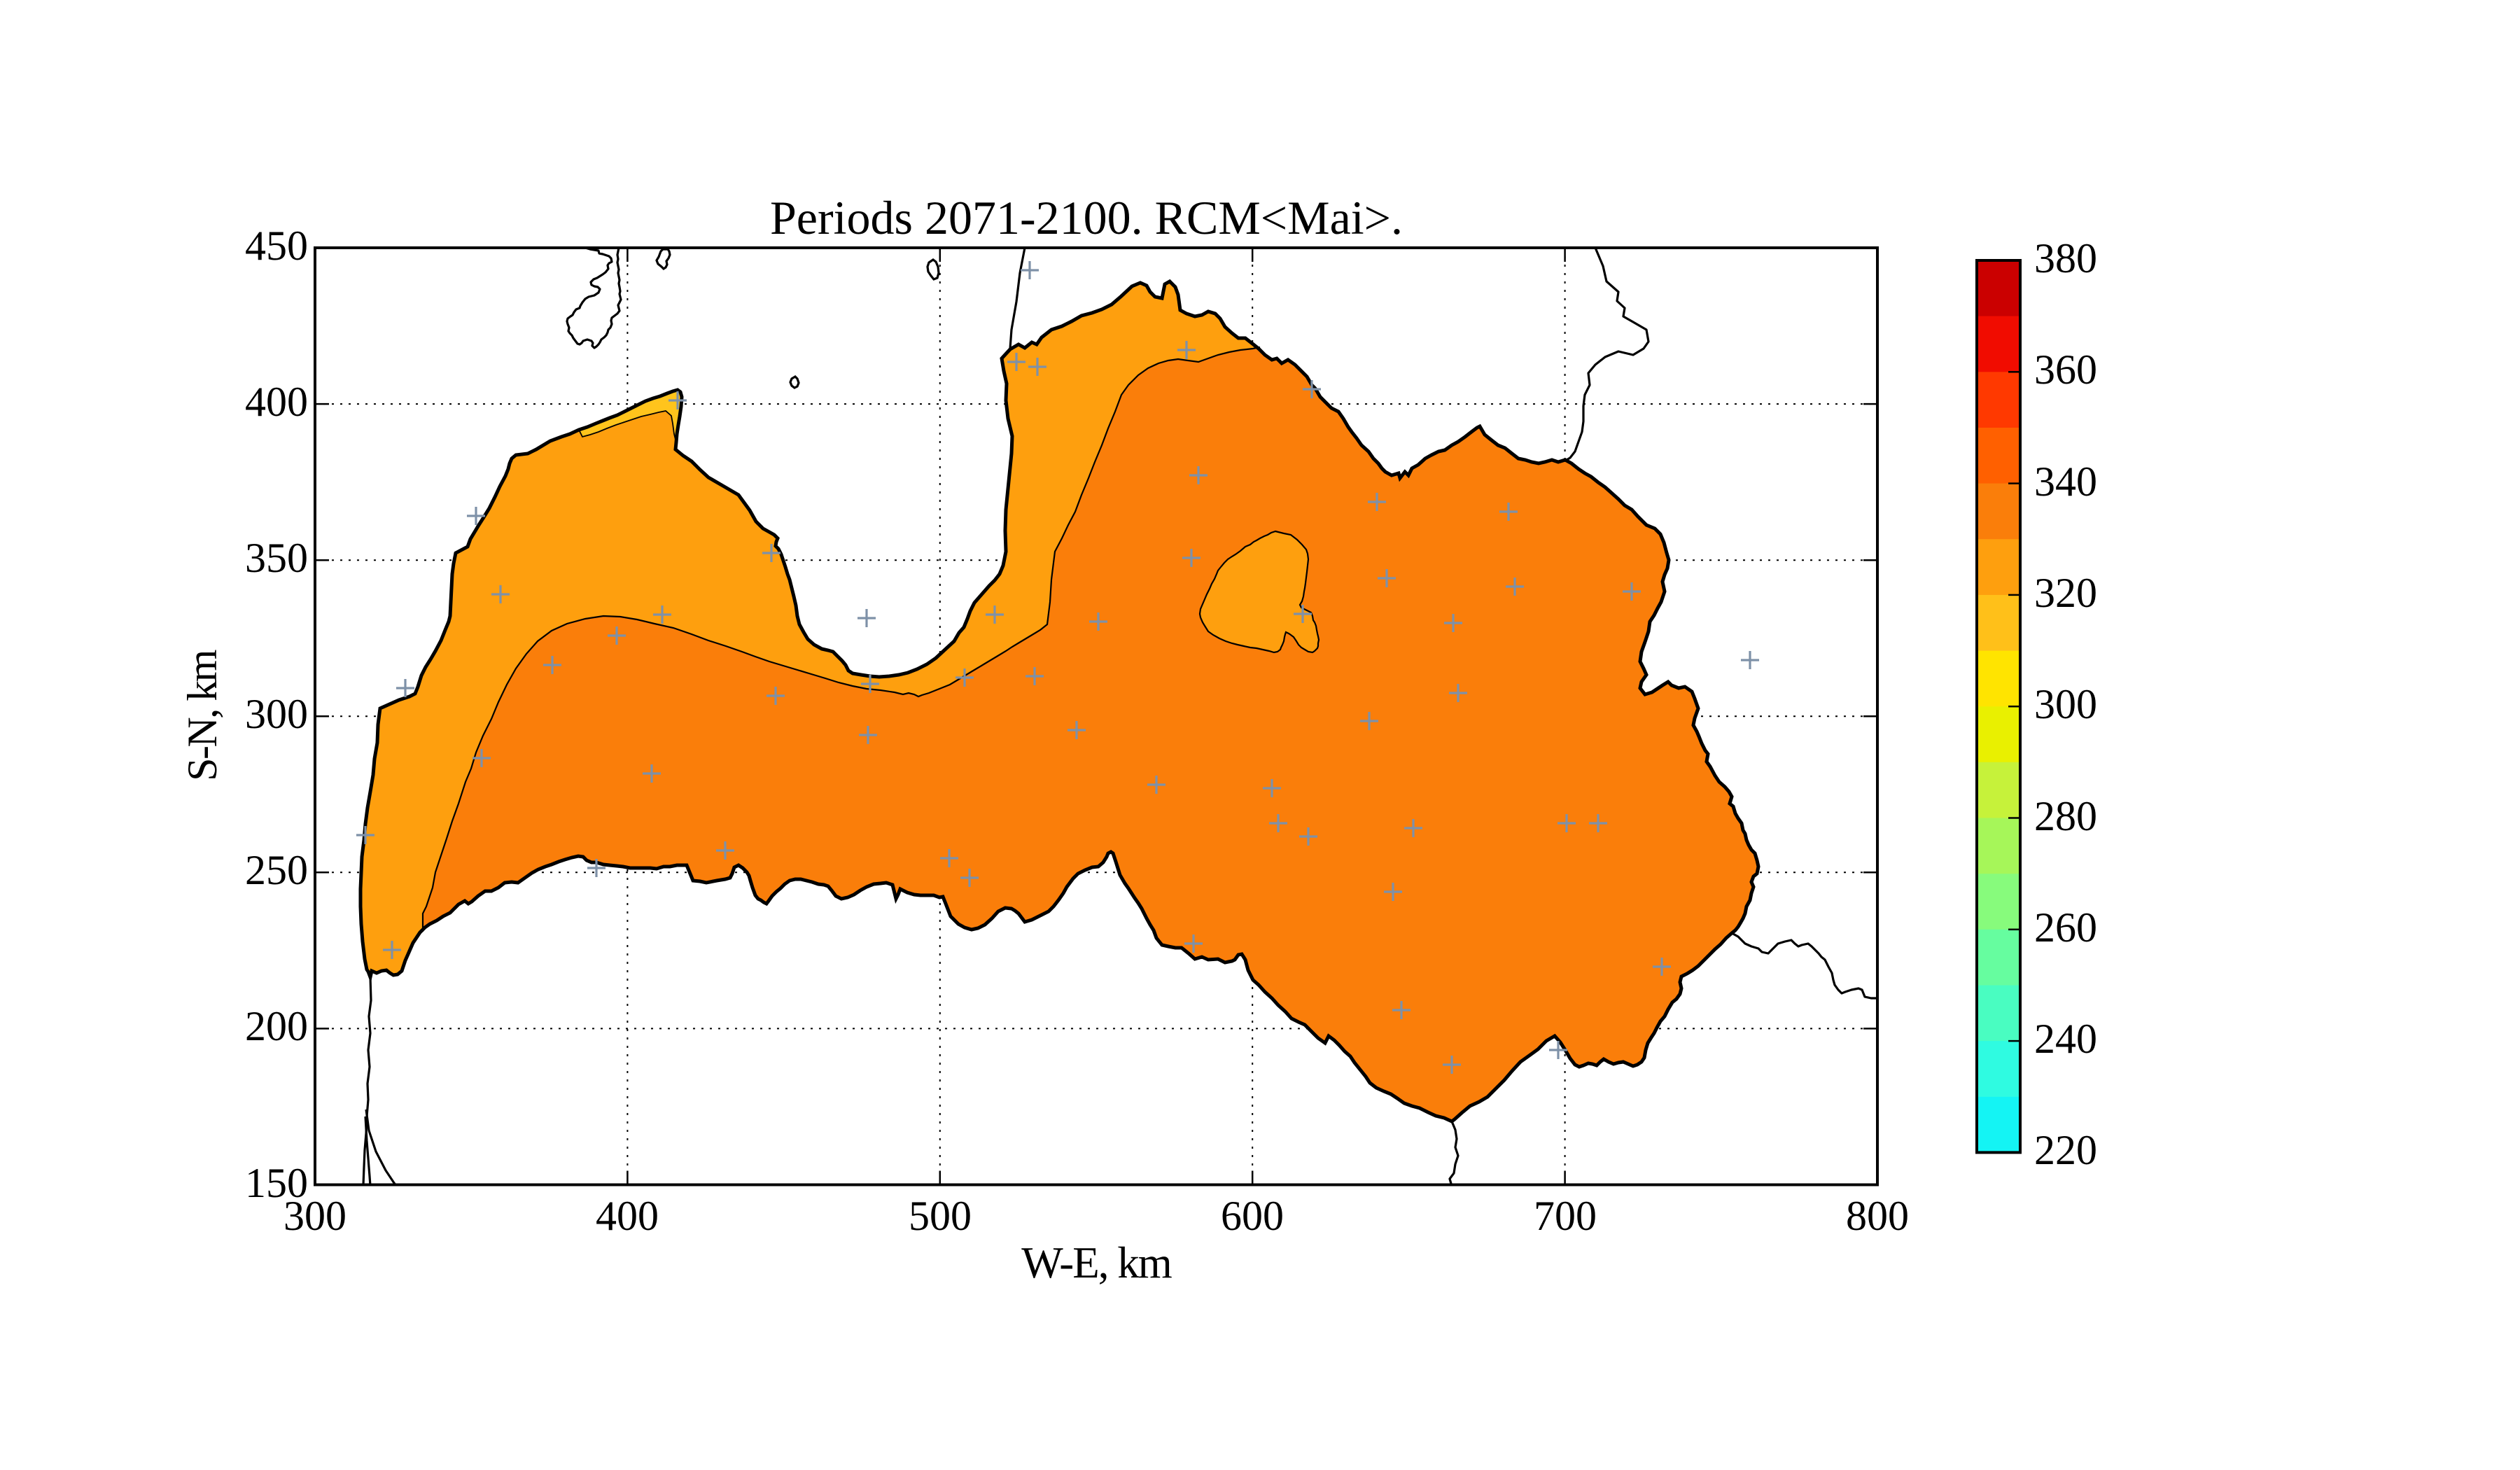 This screenshot has height=1470, width=2520. I want to click on svg-text: 200, so click(276, 1026).